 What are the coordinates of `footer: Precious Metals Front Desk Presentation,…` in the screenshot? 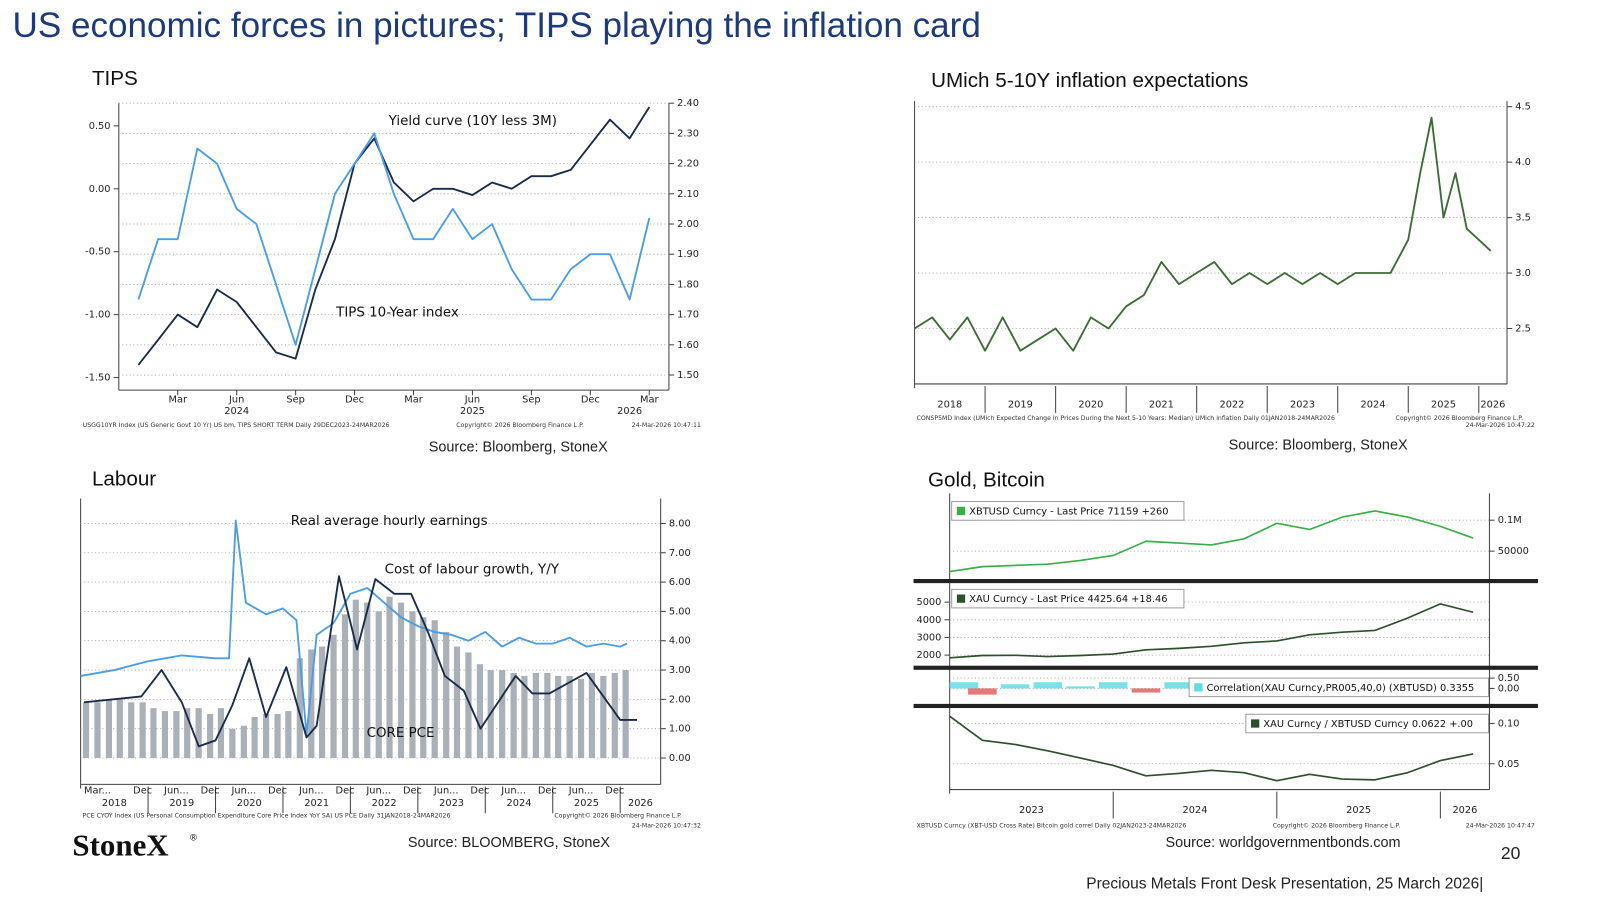 It's located at (1284, 884).